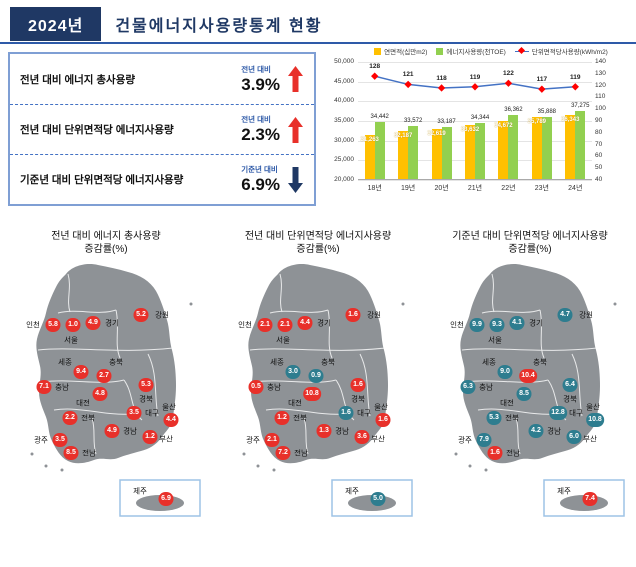 This screenshot has width=636, height=567. What do you see at coordinates (344, 101) in the screenshot?
I see `left-axis-tick: 40,000` at bounding box center [344, 101].